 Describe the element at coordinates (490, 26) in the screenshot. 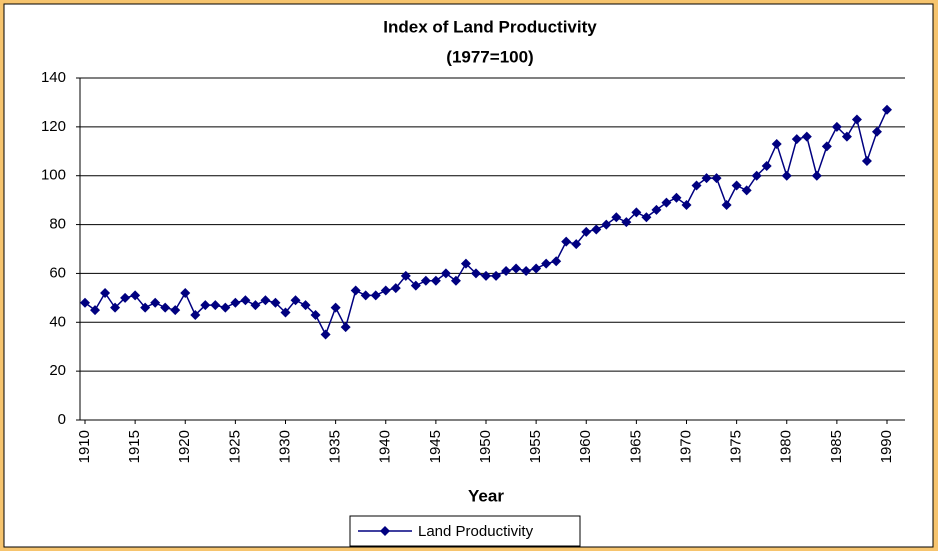

I see `chart-title: Index of Land Productivity` at that location.